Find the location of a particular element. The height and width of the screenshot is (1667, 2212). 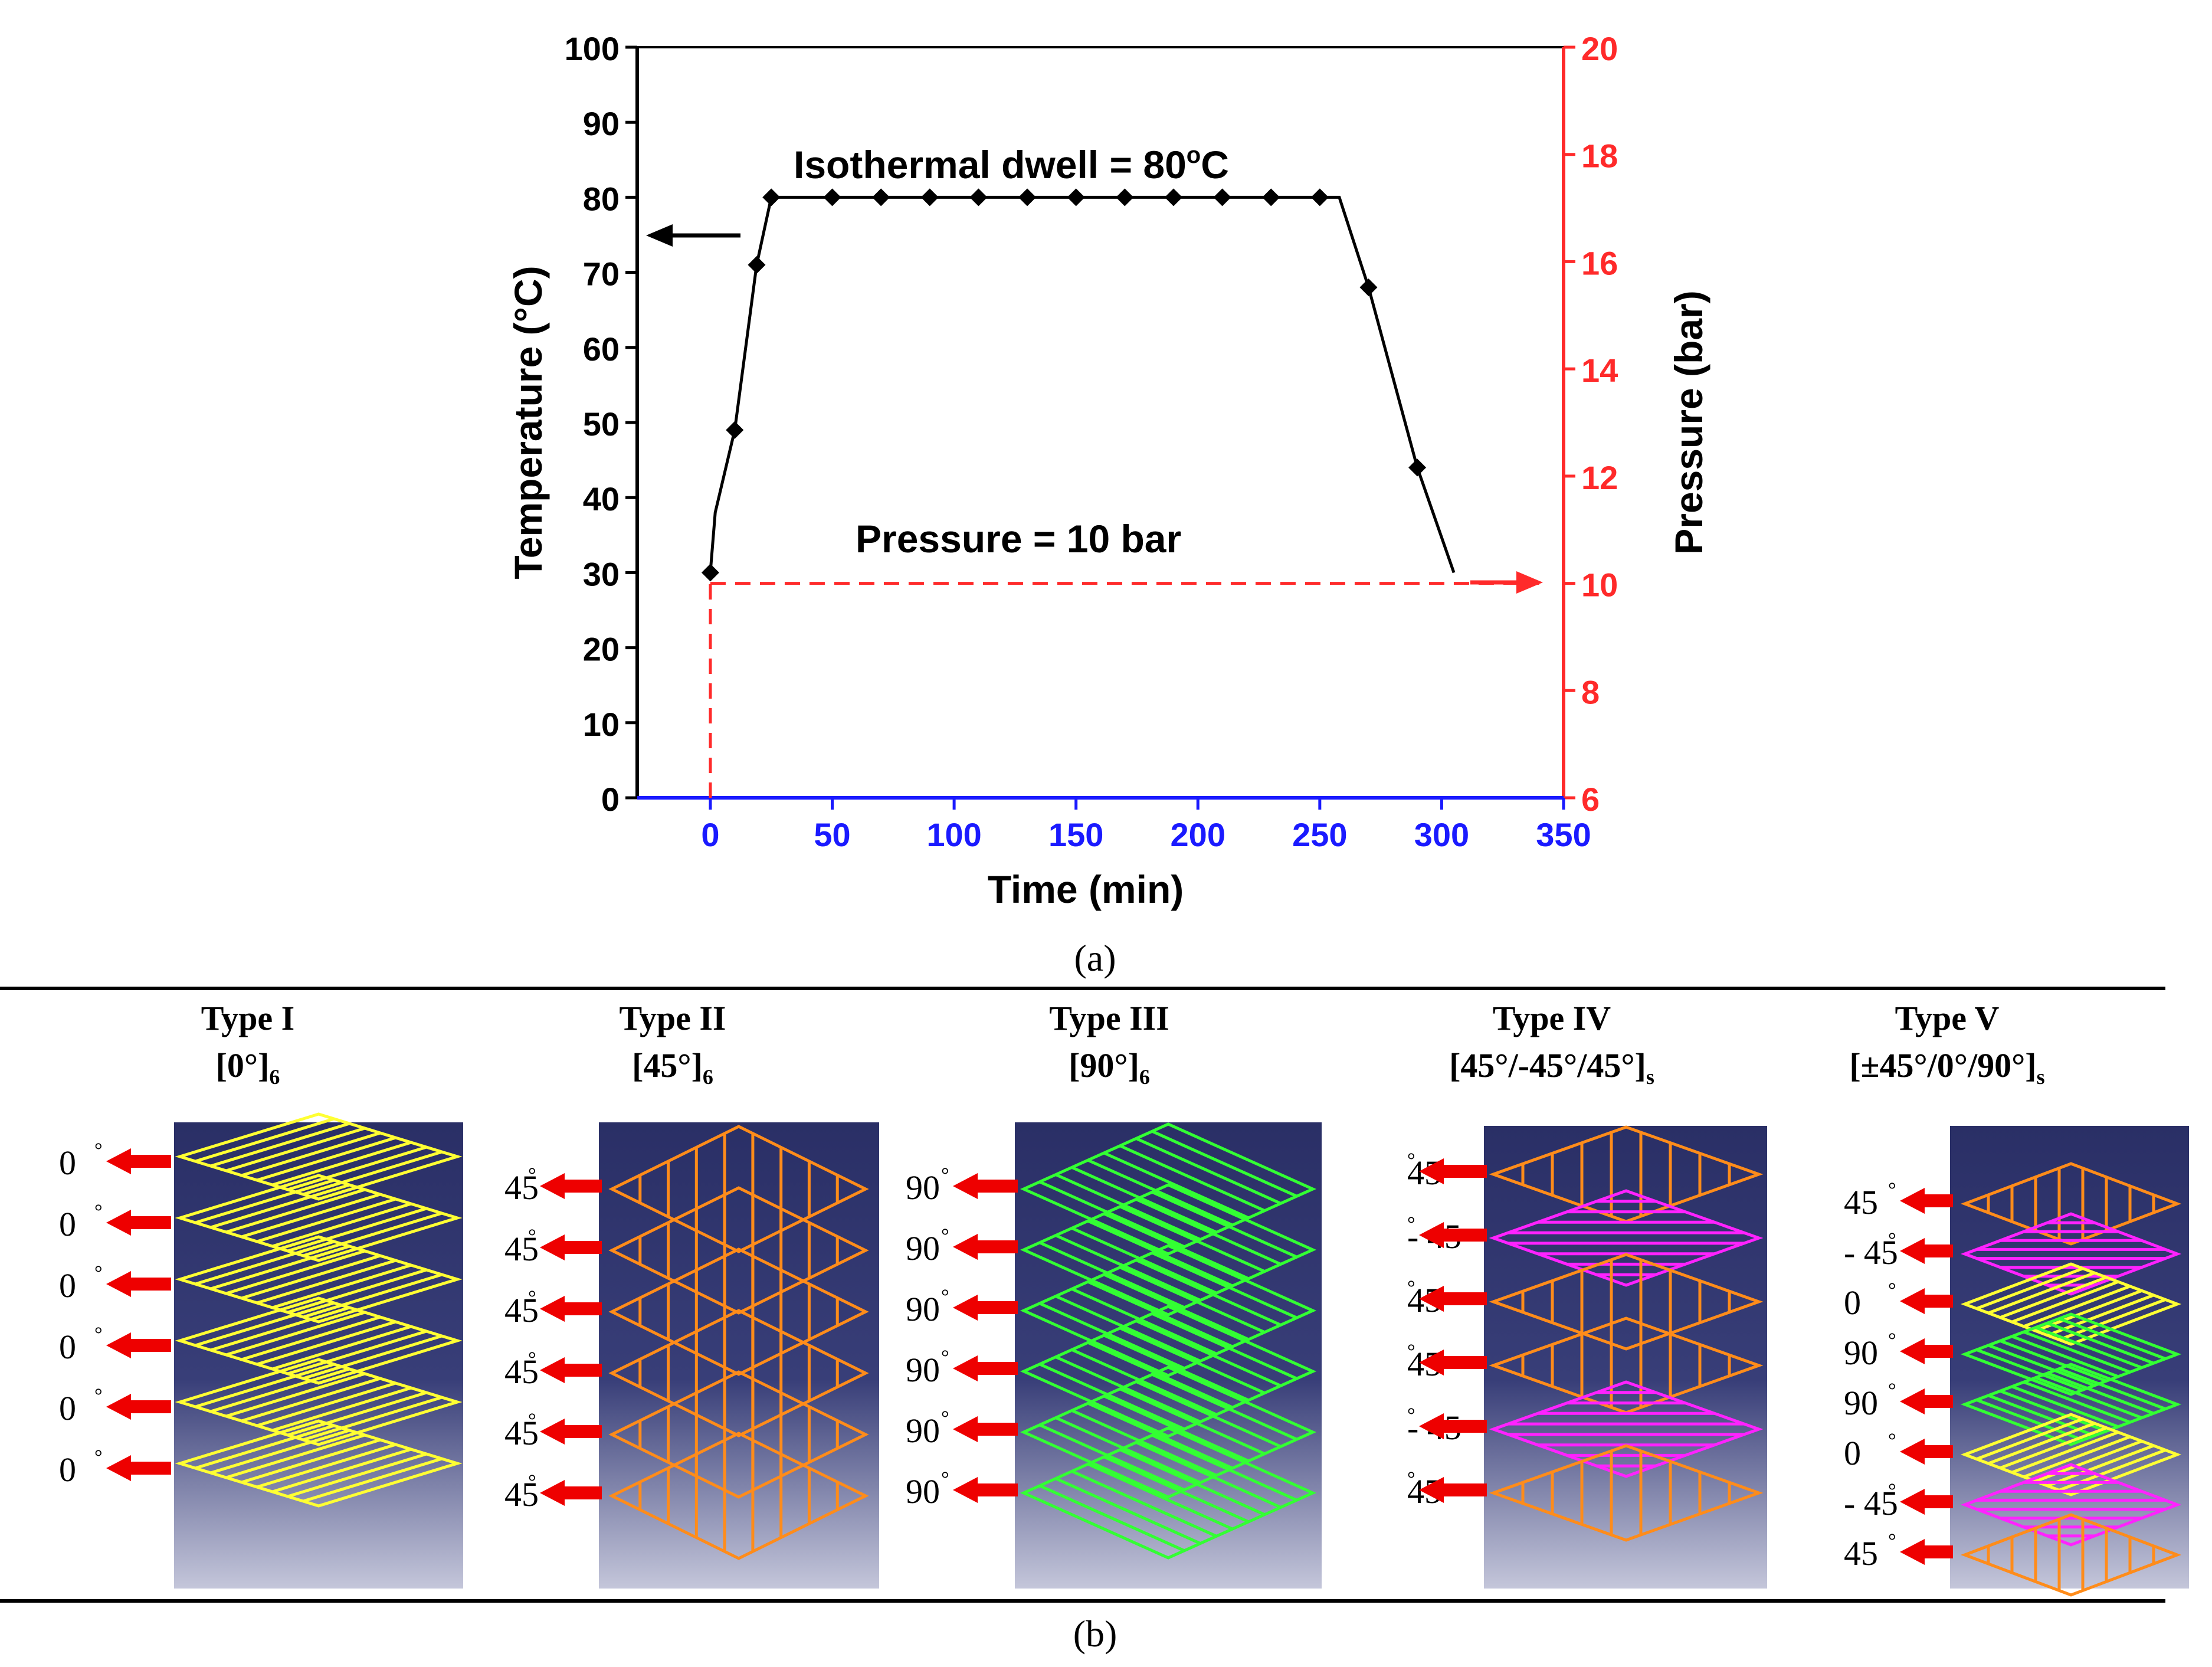

layup-notation: [90°] is located at coordinates (1104, 1065).